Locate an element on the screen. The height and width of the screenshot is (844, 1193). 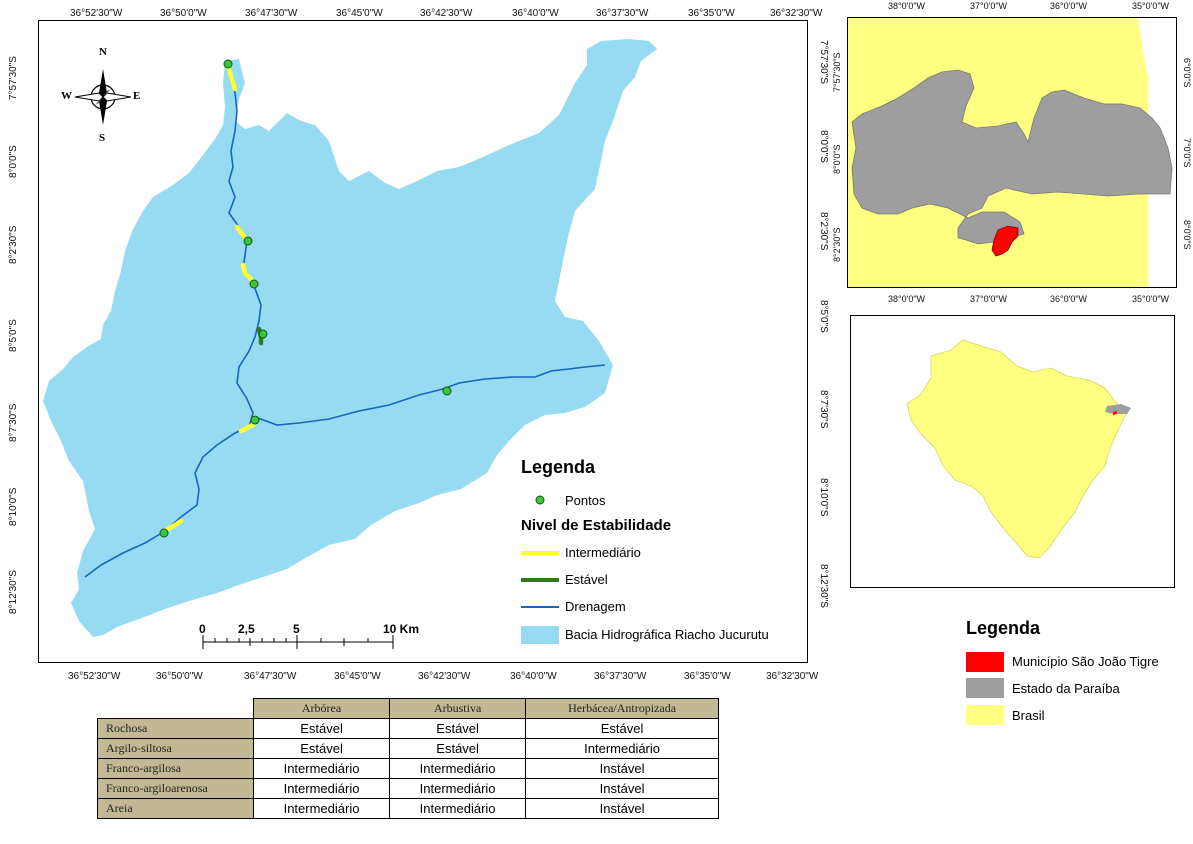
inset-legend-municipio-label: Município São João Tigre is located at coordinates (1085, 661).